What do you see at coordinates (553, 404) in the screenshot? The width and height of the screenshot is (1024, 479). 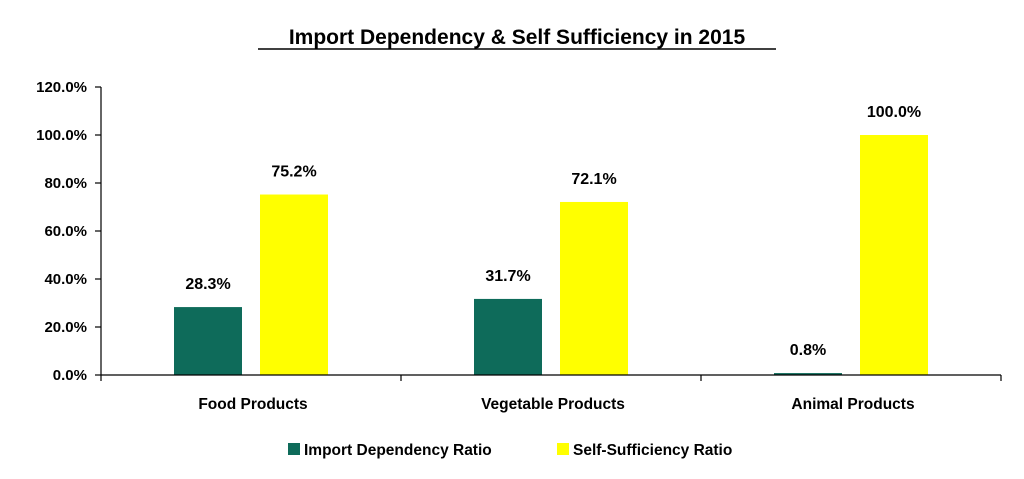 I see `x-category-label: Vegetable Products` at bounding box center [553, 404].